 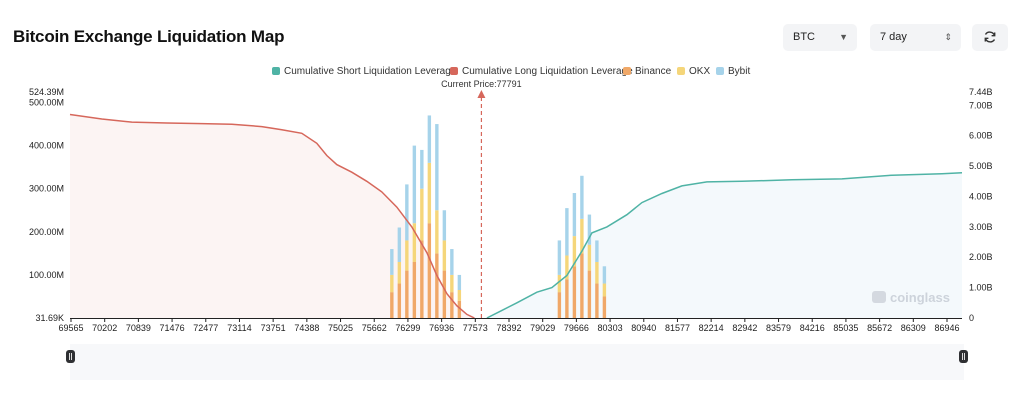 I want to click on x-tick-label: 85672, so click(x=879, y=328).